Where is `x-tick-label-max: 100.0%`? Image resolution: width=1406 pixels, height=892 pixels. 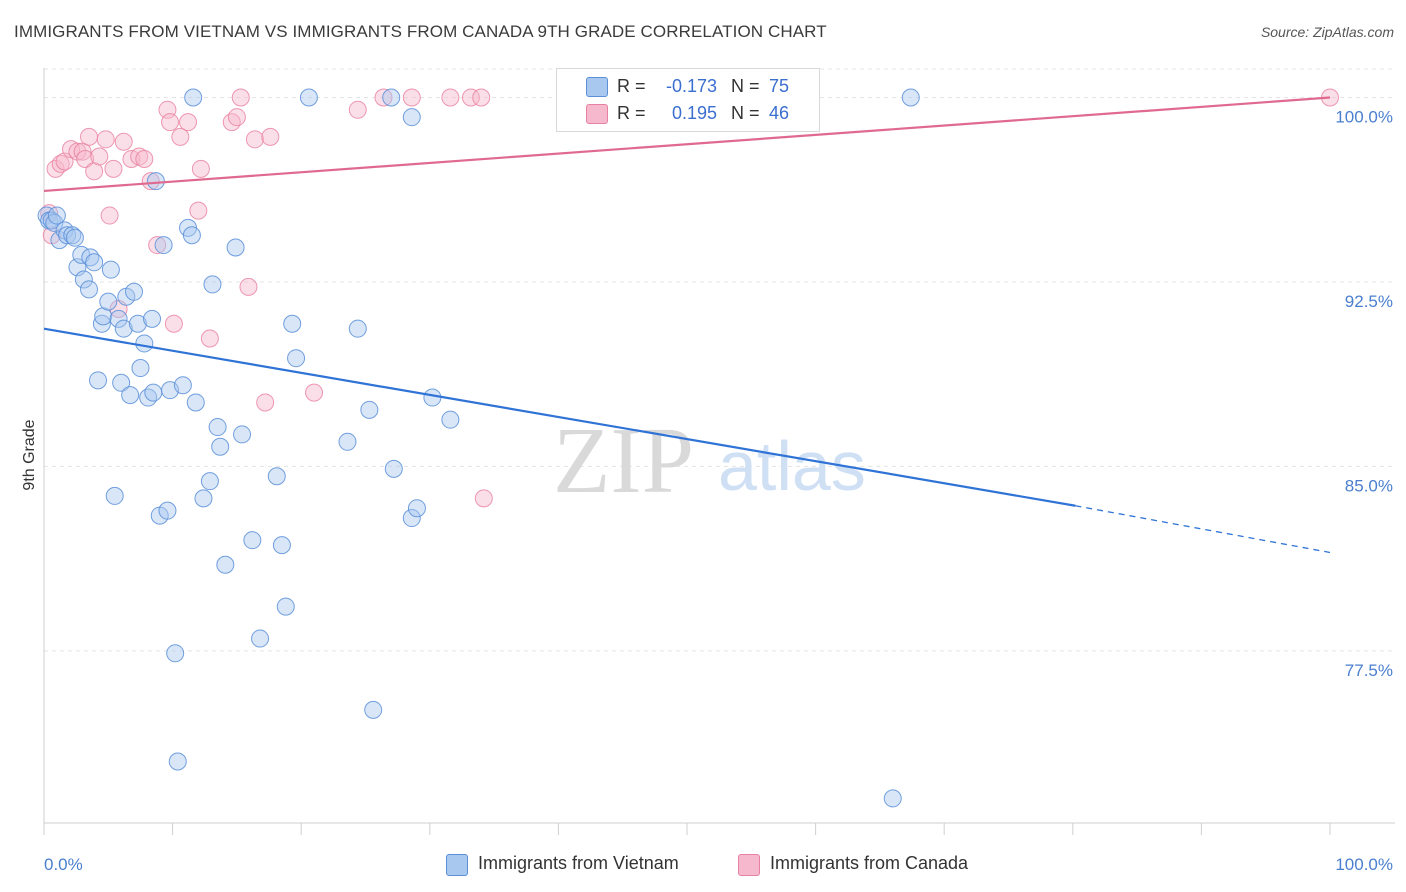 x-tick-label-max: 100.0% is located at coordinates (1364, 864).